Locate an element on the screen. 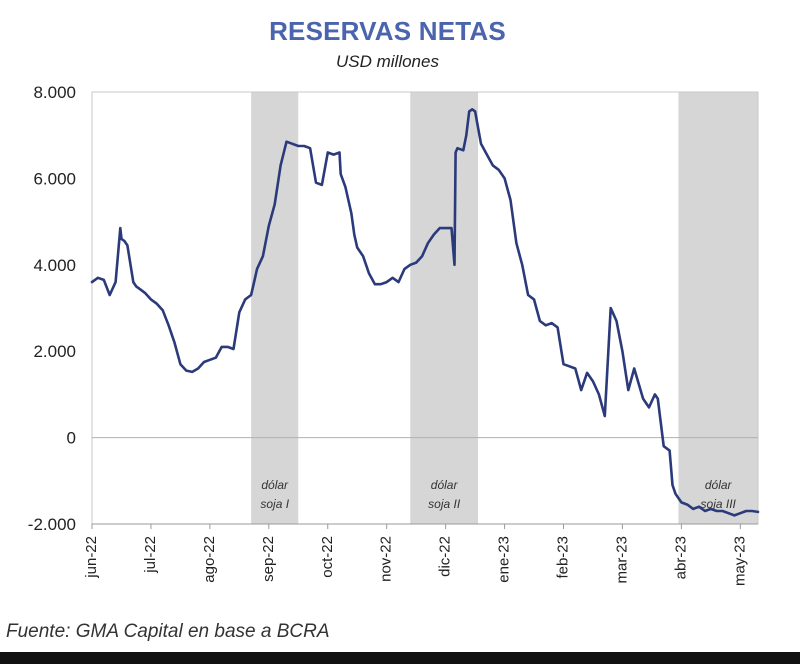 The width and height of the screenshot is (800, 664). y-axis: -2.000 0 2.000 4.000 6.000 8.000 is located at coordinates (52, 308).